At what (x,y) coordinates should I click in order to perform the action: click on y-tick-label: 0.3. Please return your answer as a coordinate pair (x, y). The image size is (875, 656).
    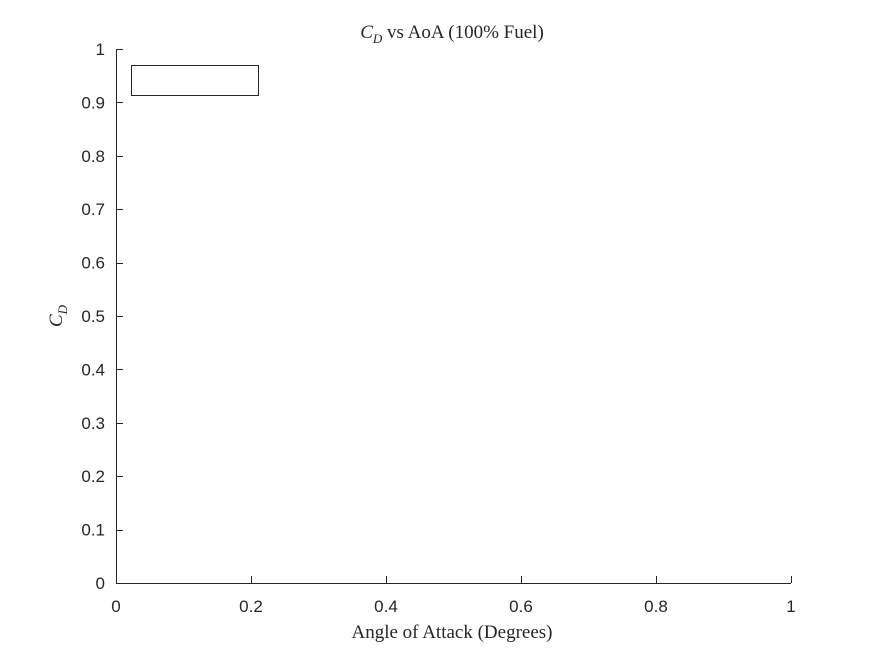
    Looking at the image, I should click on (93, 423).